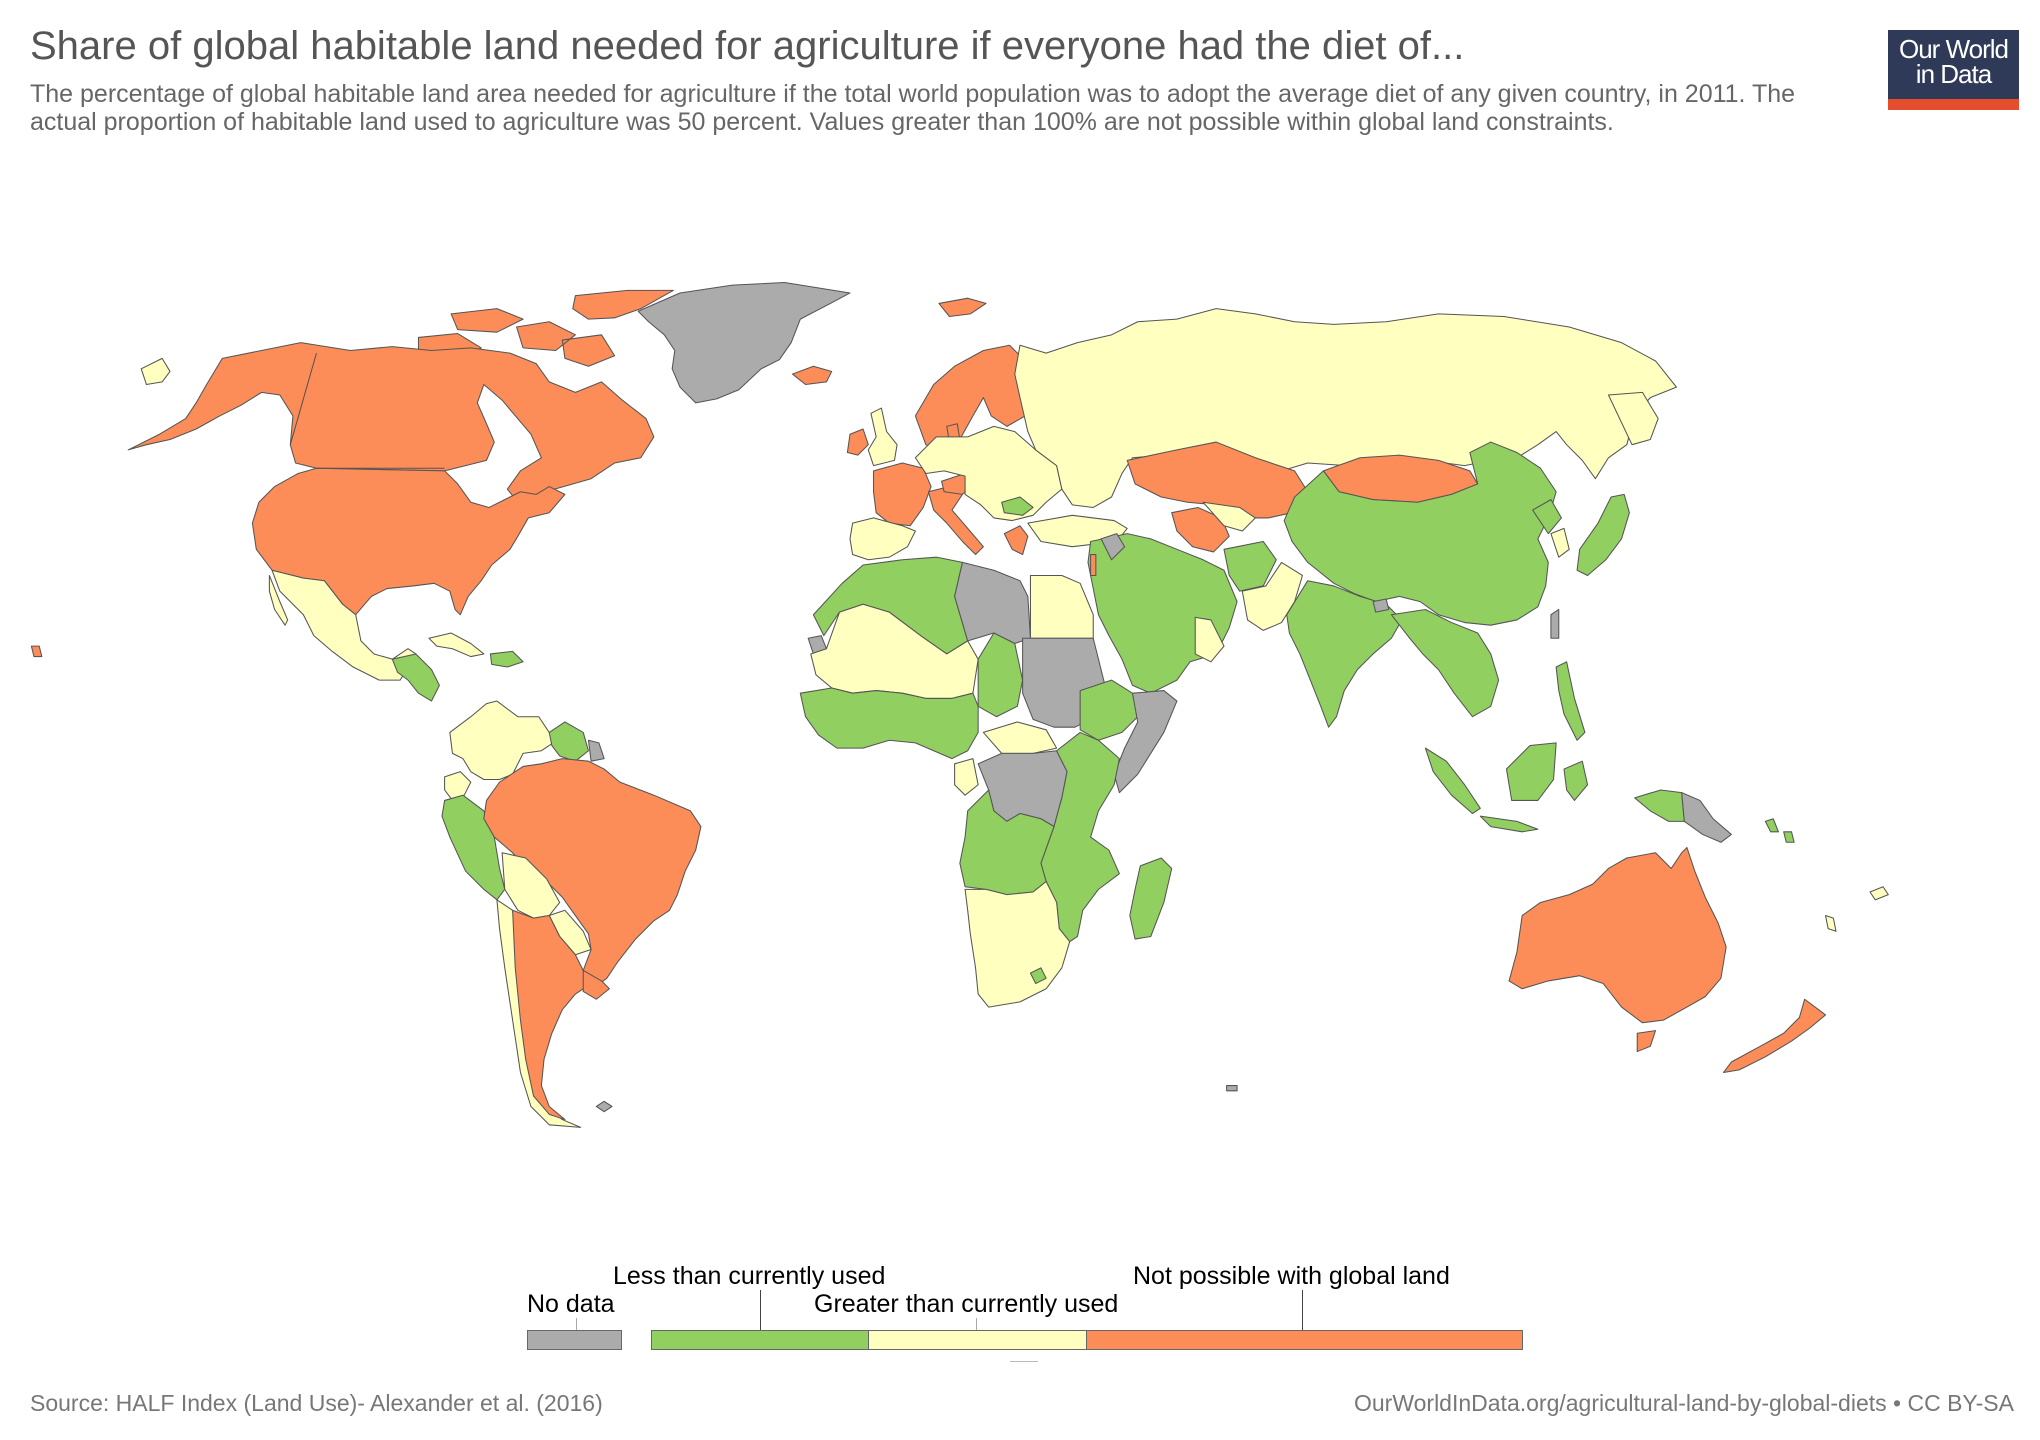 Image resolution: width=2040 pixels, height=1440 pixels. Describe the element at coordinates (1017, 944) in the screenshot. I see `region-southern-africa` at that location.